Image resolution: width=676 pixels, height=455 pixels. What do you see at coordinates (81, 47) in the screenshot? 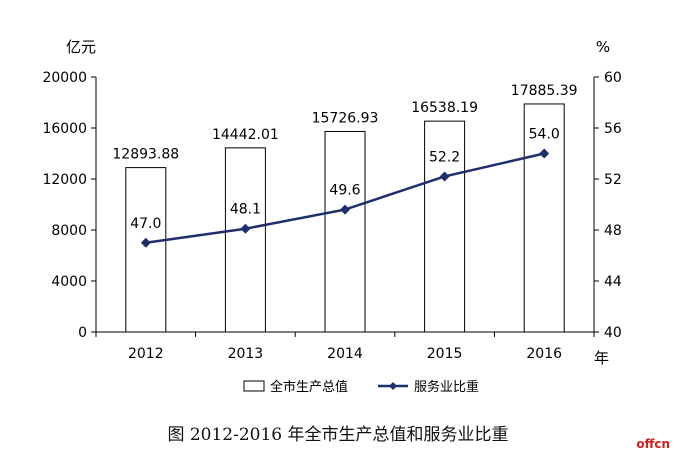
I see `left-axis-unit: 亿元` at bounding box center [81, 47].